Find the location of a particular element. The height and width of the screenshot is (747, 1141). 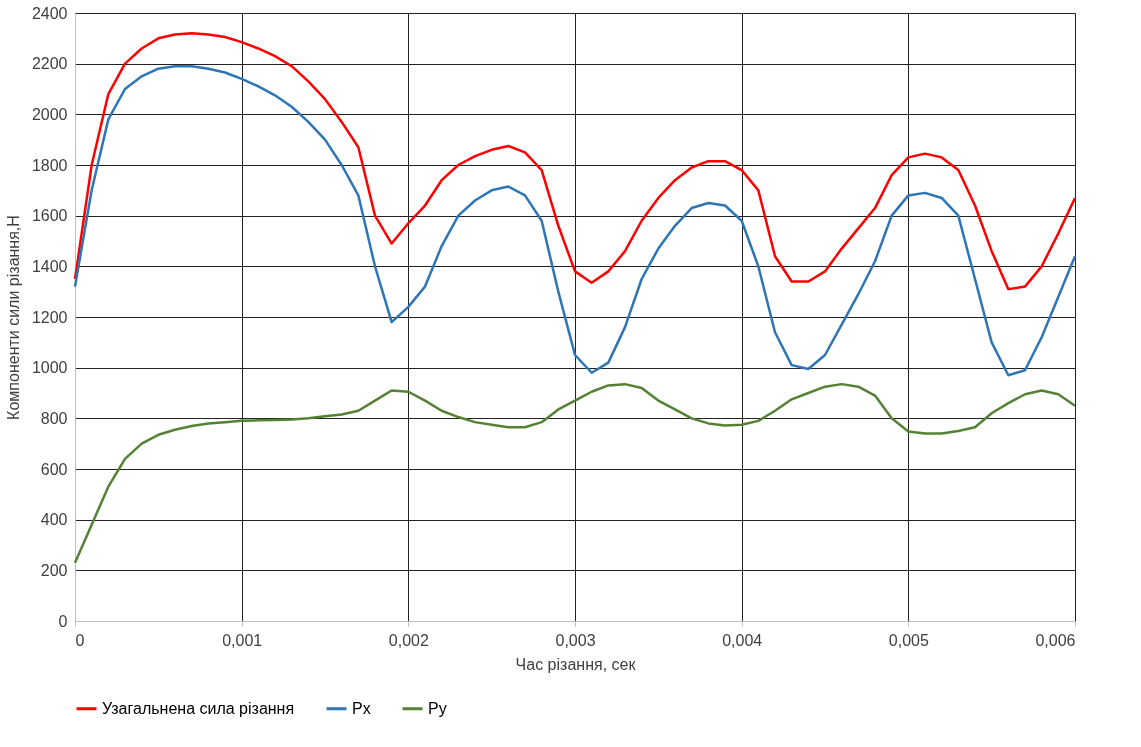

y-tick-label: 2000 is located at coordinates (49, 114).